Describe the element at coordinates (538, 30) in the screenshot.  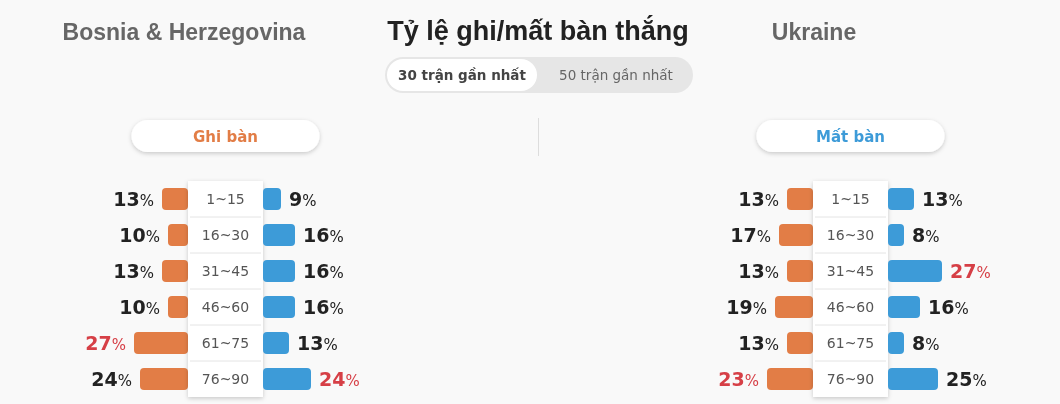
I see `text: Tỷ lệ ghi/mất bàn thắng` at that location.